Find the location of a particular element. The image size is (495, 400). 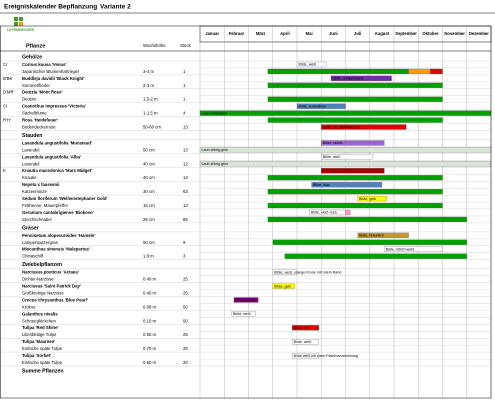

plant-height: 0.10 m is located at coordinates (150, 320).